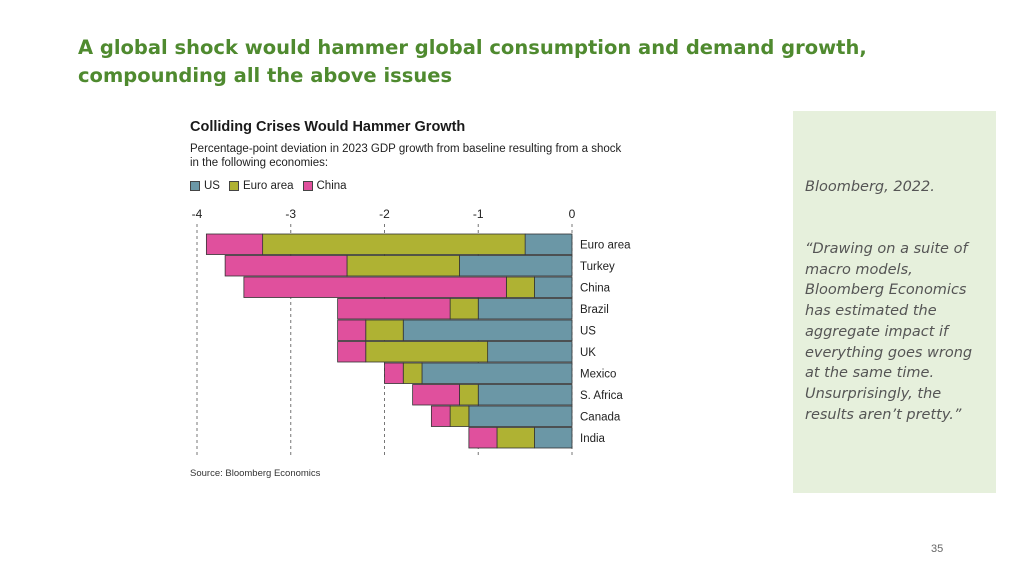 The height and width of the screenshot is (576, 1024). Describe the element at coordinates (593, 439) in the screenshot. I see `category-label: India` at that location.